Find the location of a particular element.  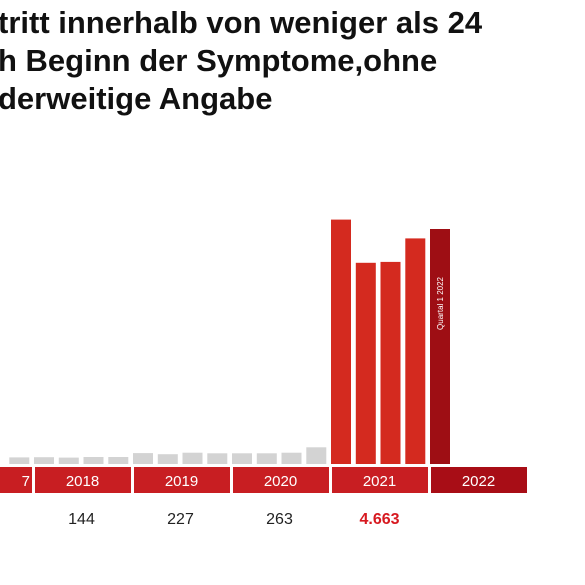

year-label-2018: 2018 is located at coordinates (82, 481).